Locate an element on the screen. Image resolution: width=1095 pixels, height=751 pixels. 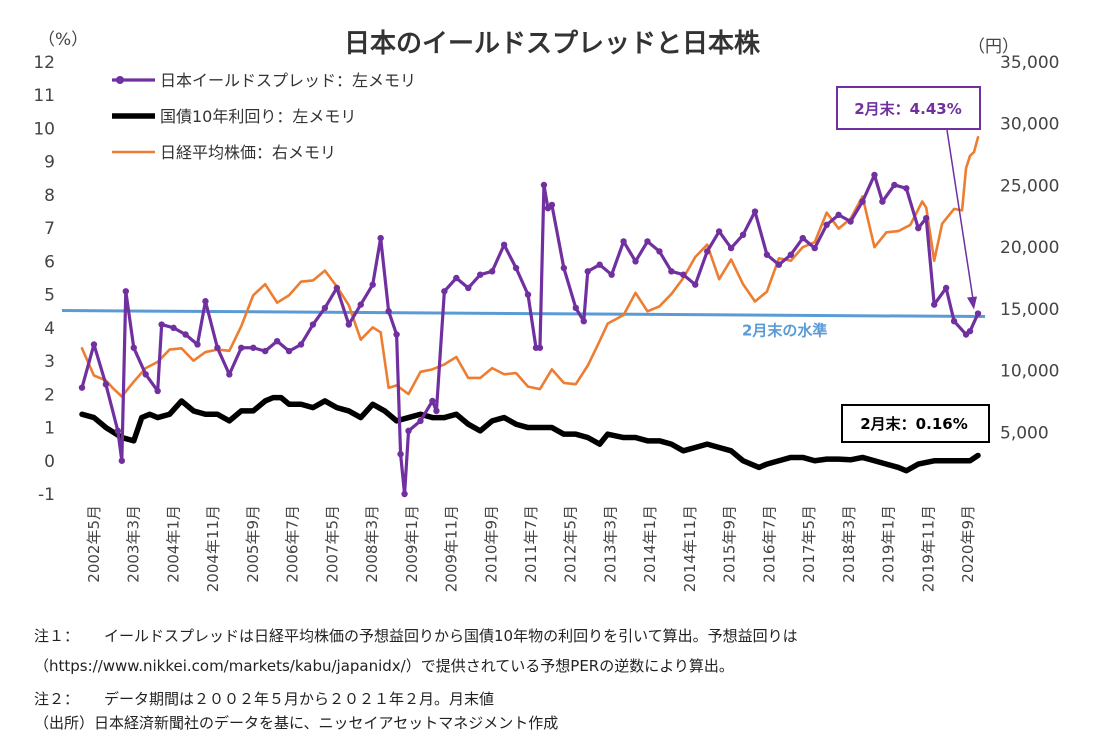
x-tick-label: 2009年1月 is located at coordinates (412, 544).